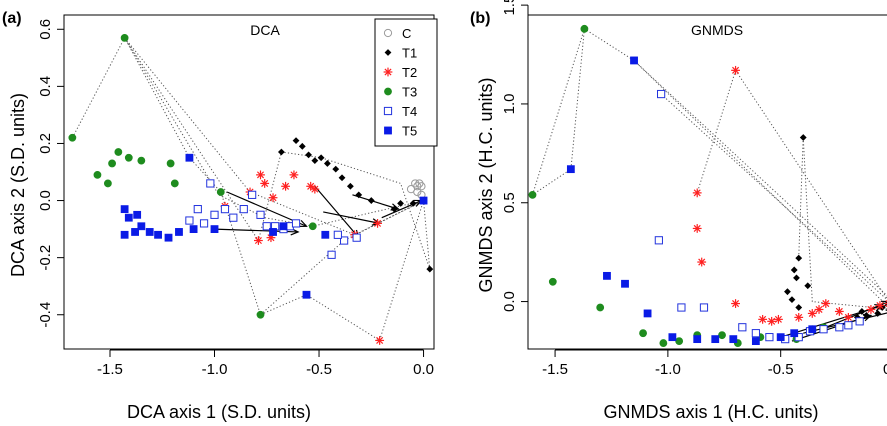 This screenshot has width=887, height=426. Describe the element at coordinates (421, 186) in the screenshot. I see `point-c` at that location.